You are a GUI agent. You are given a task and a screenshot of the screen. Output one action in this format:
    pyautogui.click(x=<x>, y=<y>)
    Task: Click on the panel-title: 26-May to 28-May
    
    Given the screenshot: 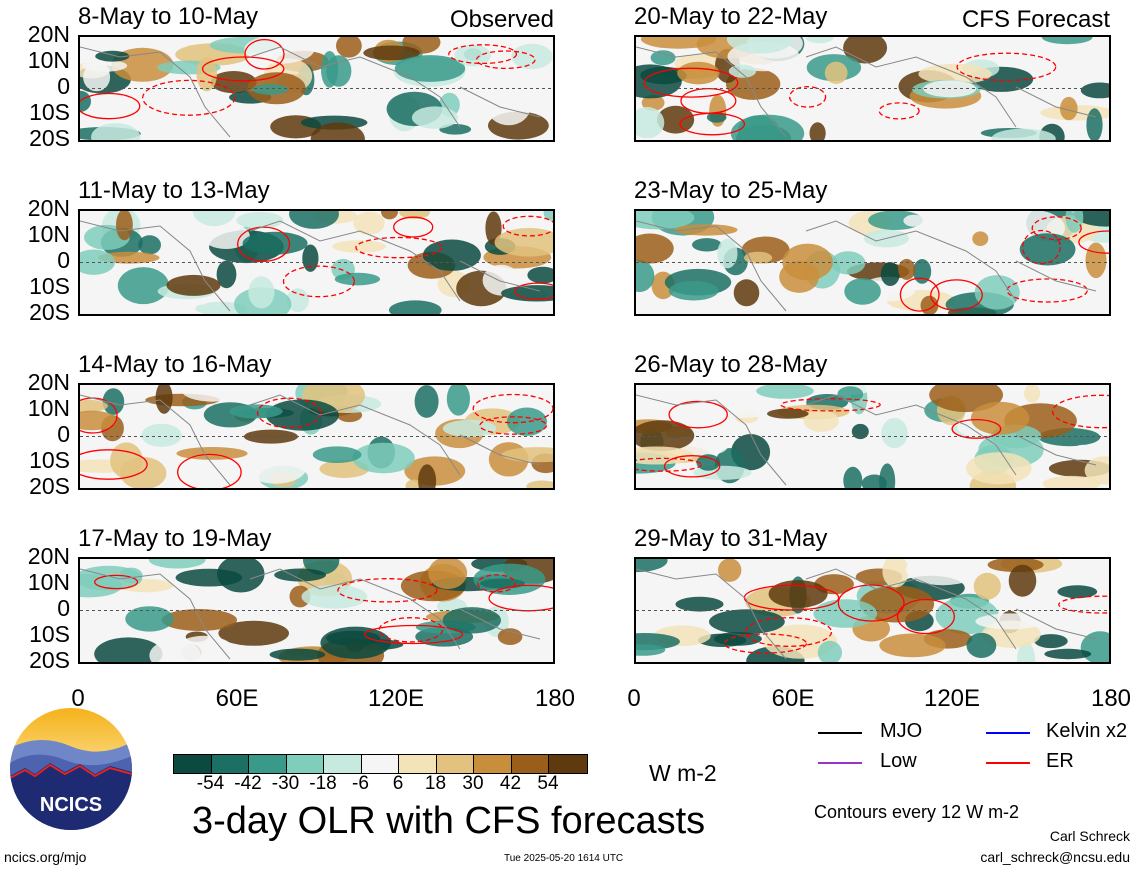 What is the action you would take?
    pyautogui.click(x=731, y=364)
    